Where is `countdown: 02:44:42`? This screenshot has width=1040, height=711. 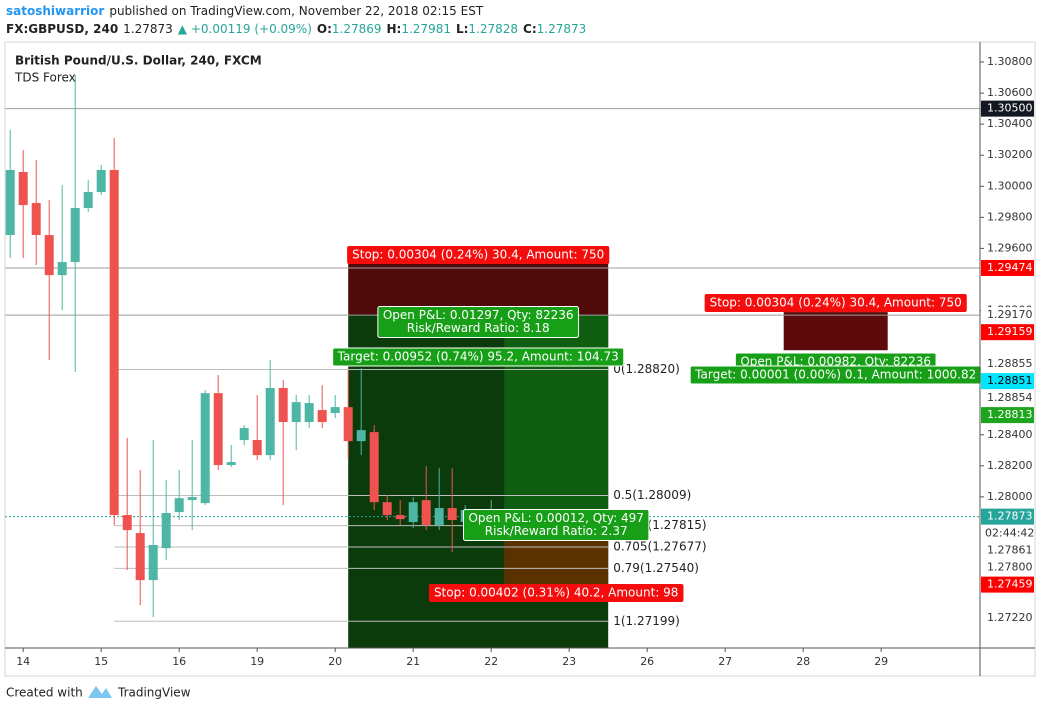 countdown: 02:44:42 is located at coordinates (1009, 533).